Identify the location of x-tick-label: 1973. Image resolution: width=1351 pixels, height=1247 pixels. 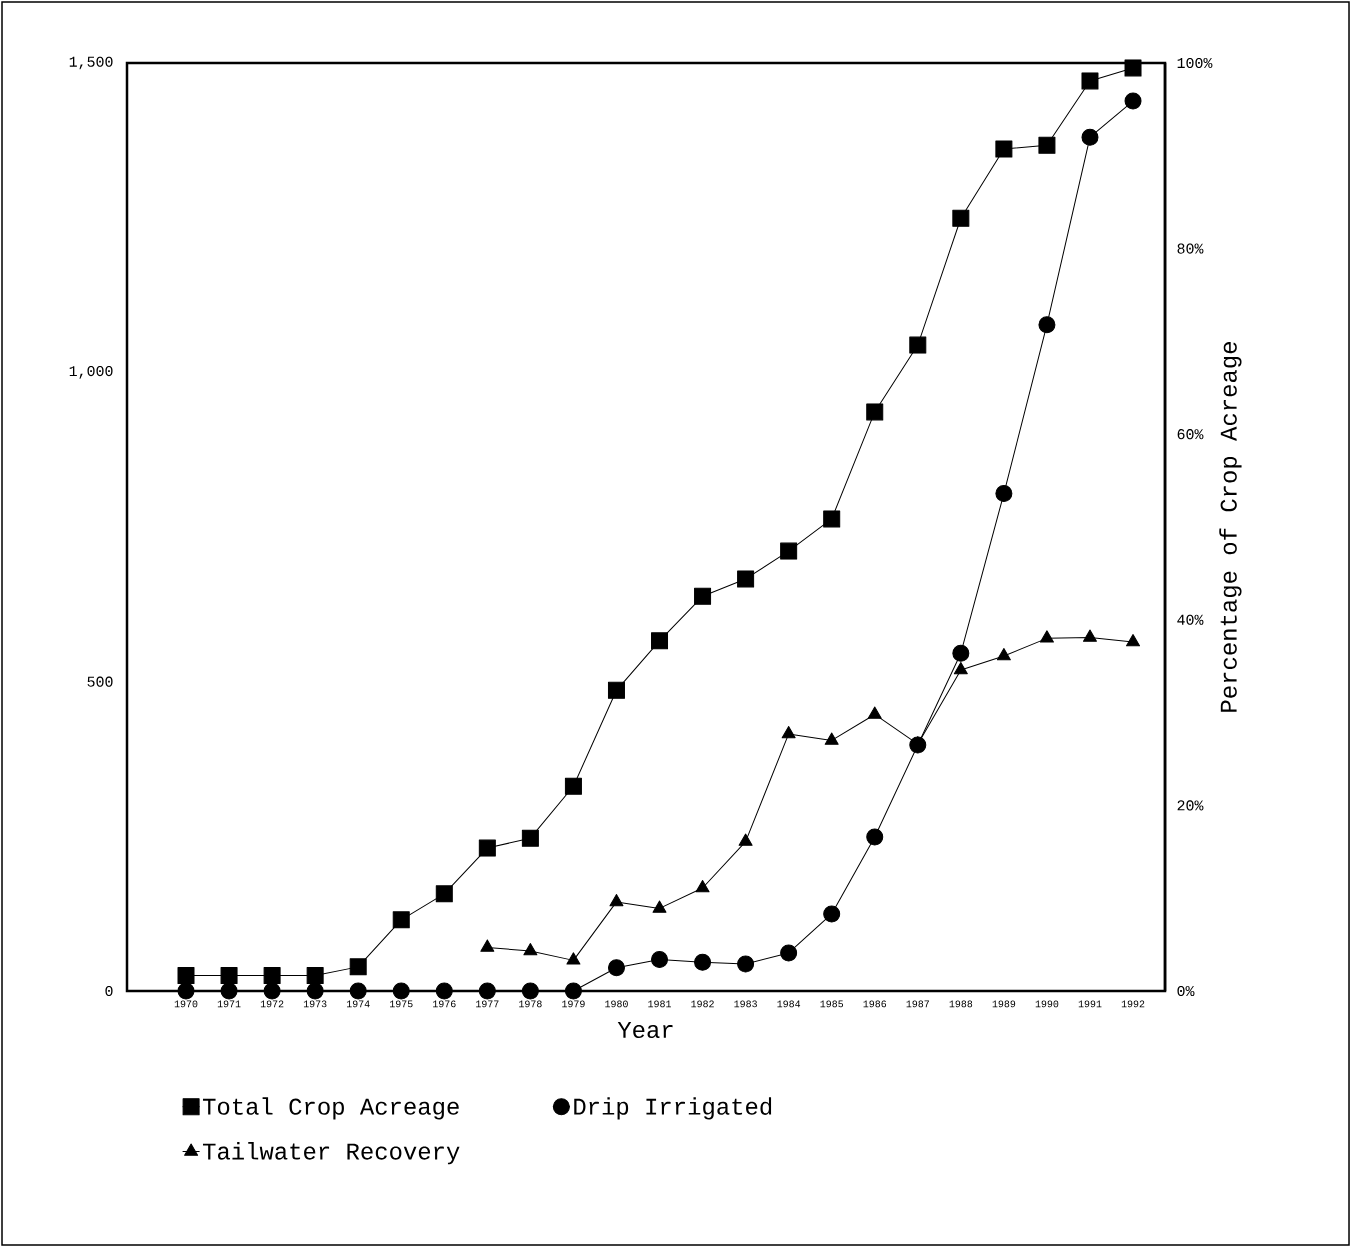
(315, 1004).